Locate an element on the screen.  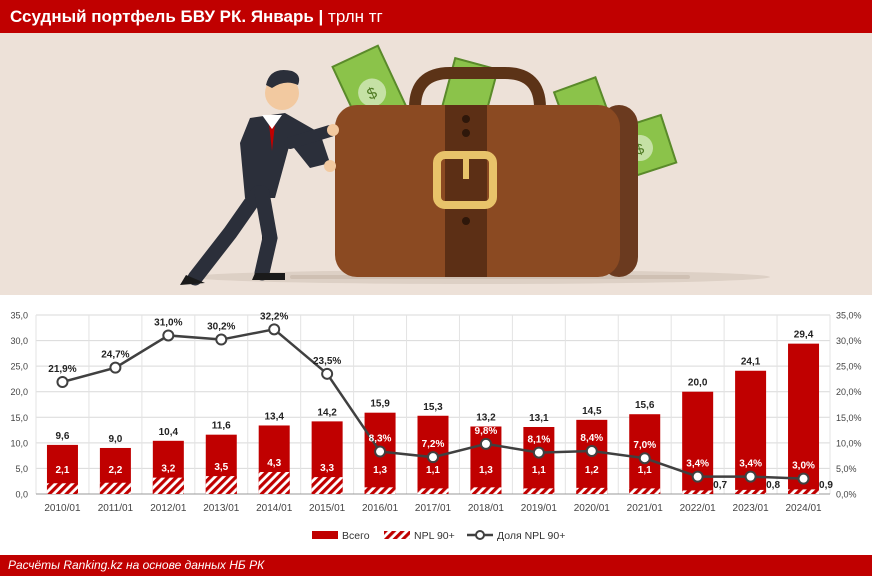
legend-label-npl: NPL 90+ is located at coordinates (434, 536).